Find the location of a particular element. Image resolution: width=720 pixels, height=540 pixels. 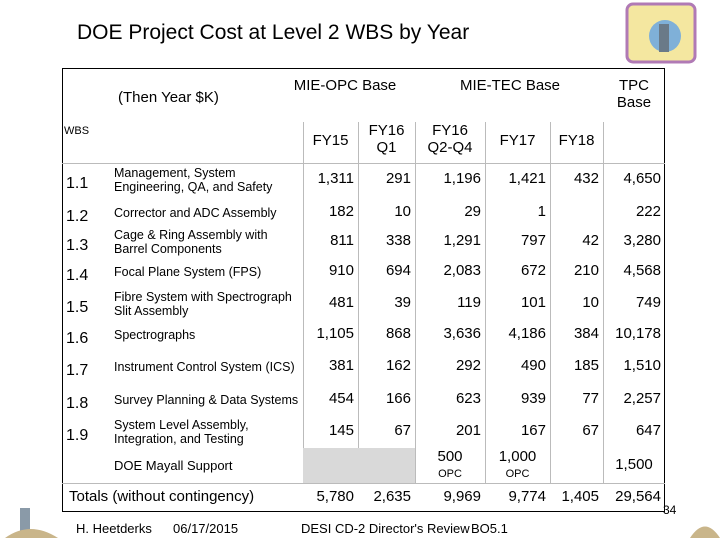

cell-value: 432 is located at coordinates (586, 178).